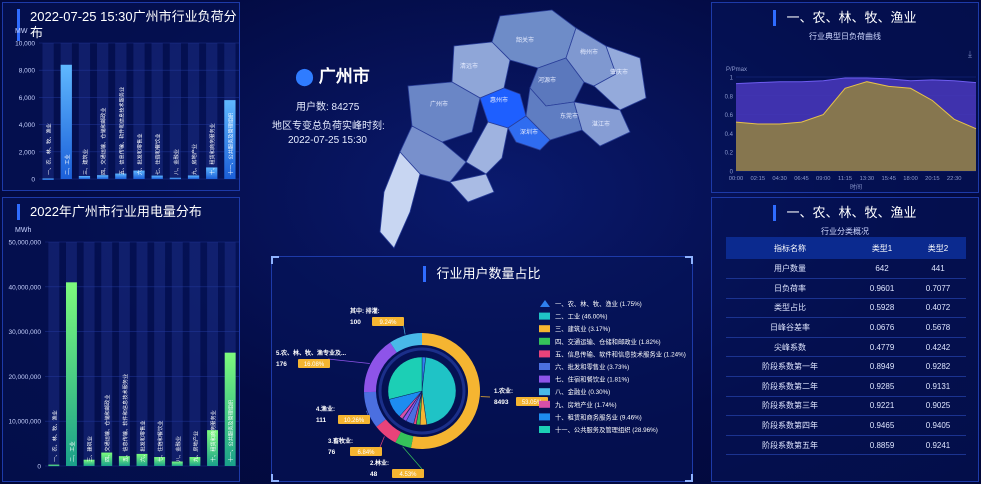 Image resolution: width=981 pixels, height=484 pixels. I want to click on callout-count: 48, so click(374, 474).